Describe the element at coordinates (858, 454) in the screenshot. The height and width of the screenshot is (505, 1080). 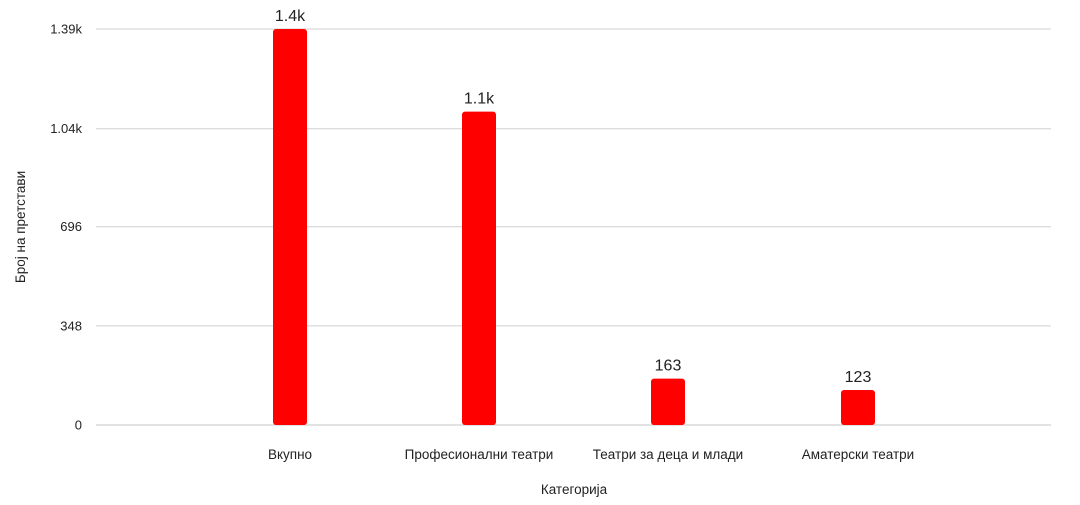
I see `x-tick-label: Аматерски театри` at that location.